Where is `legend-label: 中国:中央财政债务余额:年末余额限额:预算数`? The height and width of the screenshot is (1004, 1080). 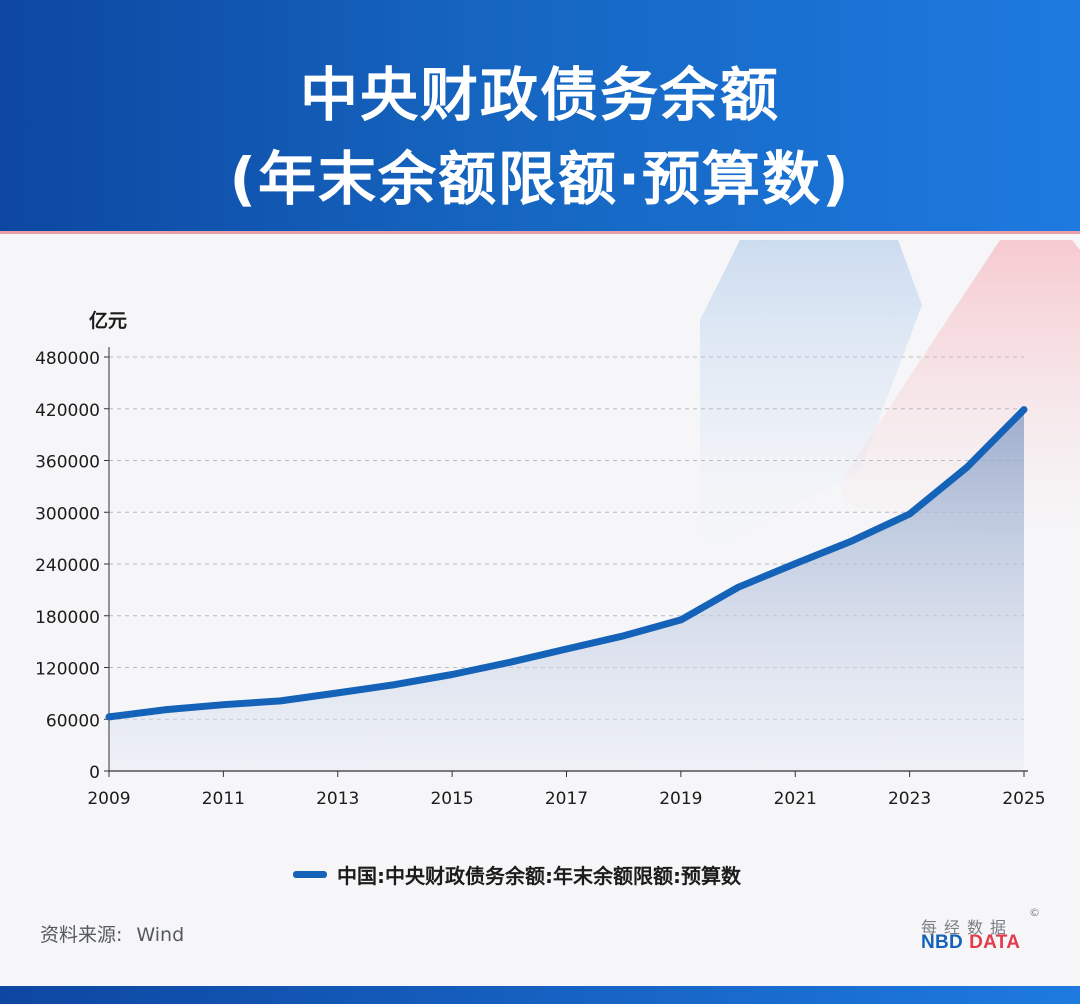 legend-label: 中国:中央财政债务余额:年末余额限额:预算数 is located at coordinates (539, 875).